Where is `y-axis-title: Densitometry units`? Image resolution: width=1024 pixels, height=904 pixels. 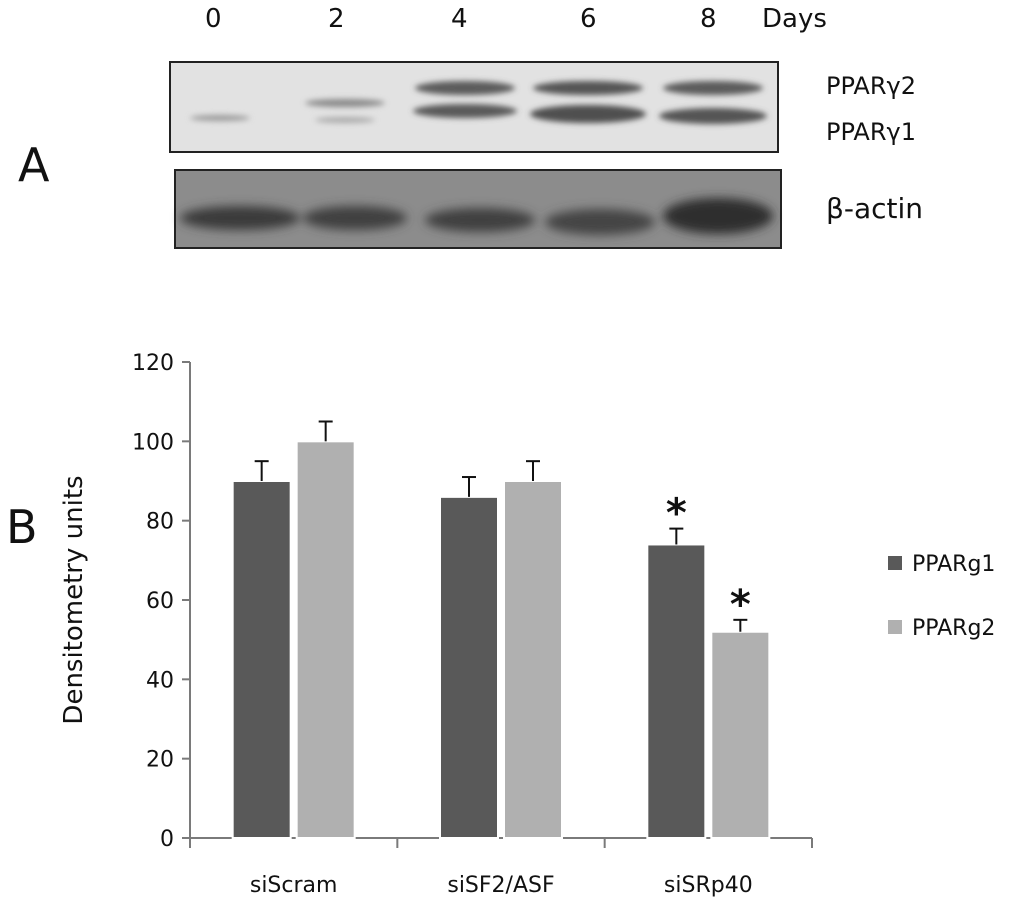
y-axis-title: Densitometry units is located at coordinates (74, 599).